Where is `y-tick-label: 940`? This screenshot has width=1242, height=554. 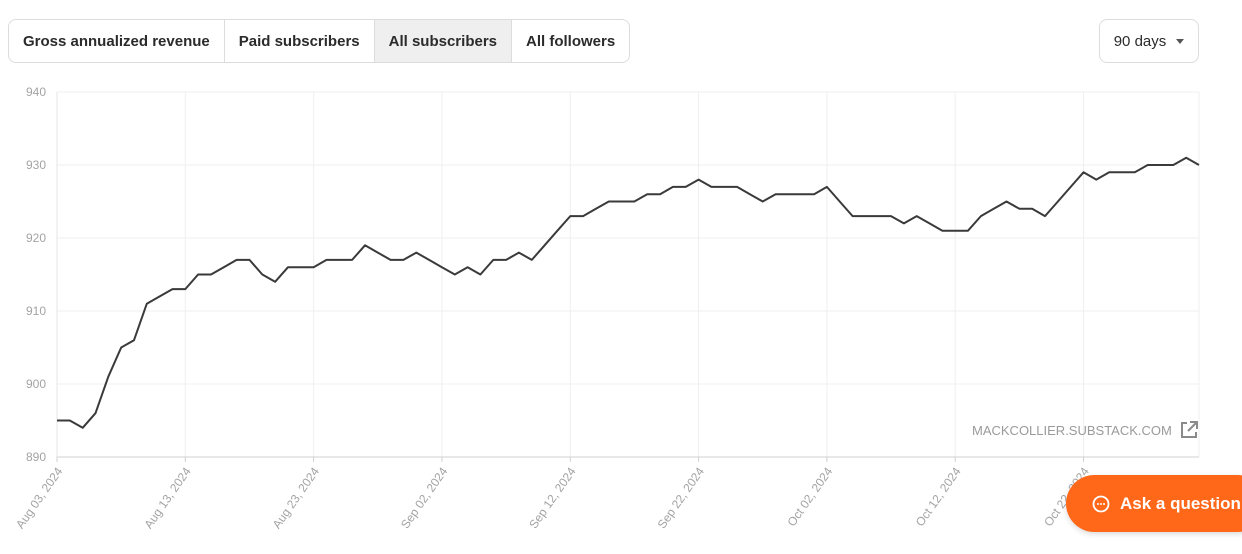 y-tick-label: 940 is located at coordinates (36, 92).